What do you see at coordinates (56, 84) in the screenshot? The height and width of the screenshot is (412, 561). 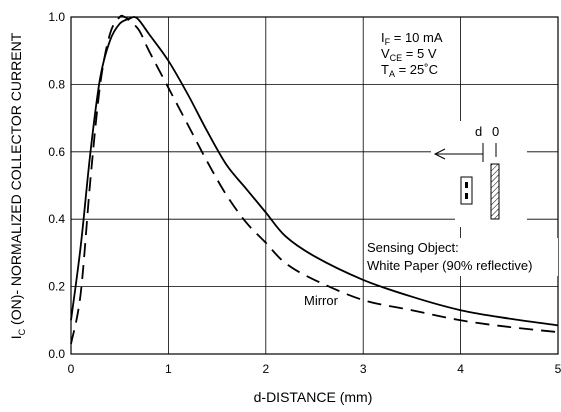 I see `y-tick-label: 0.8` at bounding box center [56, 84].